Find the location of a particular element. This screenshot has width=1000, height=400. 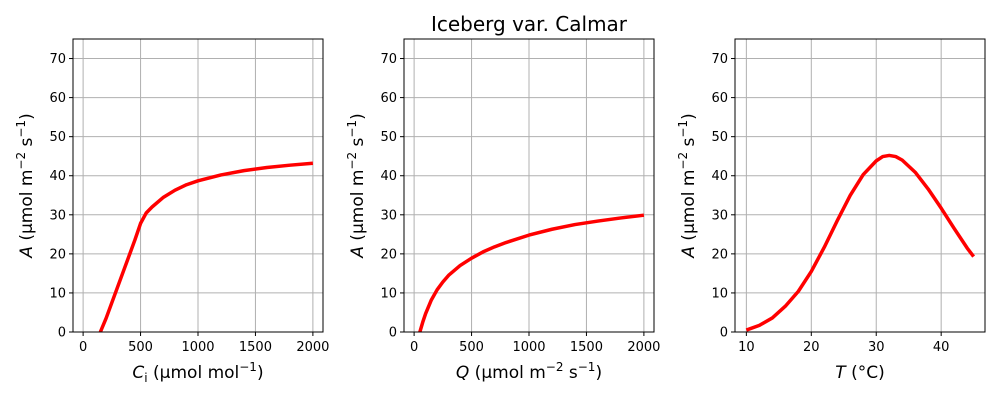

x-tick-label: 40 is located at coordinates (941, 347).